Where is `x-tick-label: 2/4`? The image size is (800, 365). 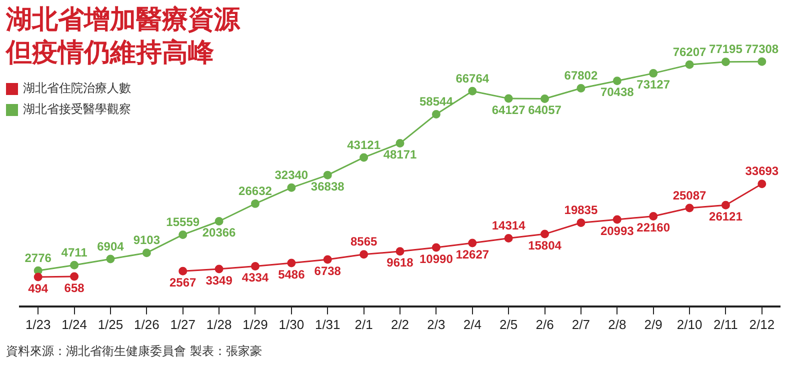 x-tick-label: 2/4 is located at coordinates (472, 324).